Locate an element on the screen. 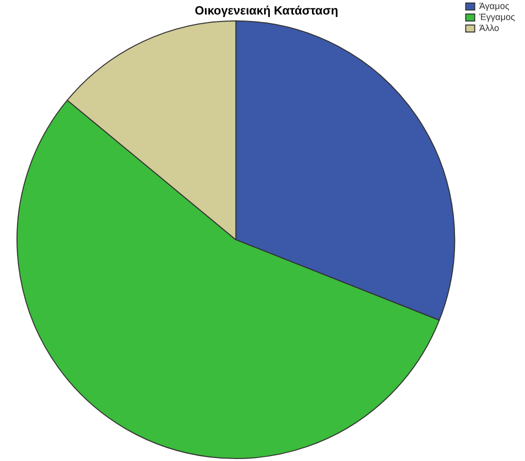  chart-title: Οικογενειακή Κατάσταση is located at coordinates (266, 11).